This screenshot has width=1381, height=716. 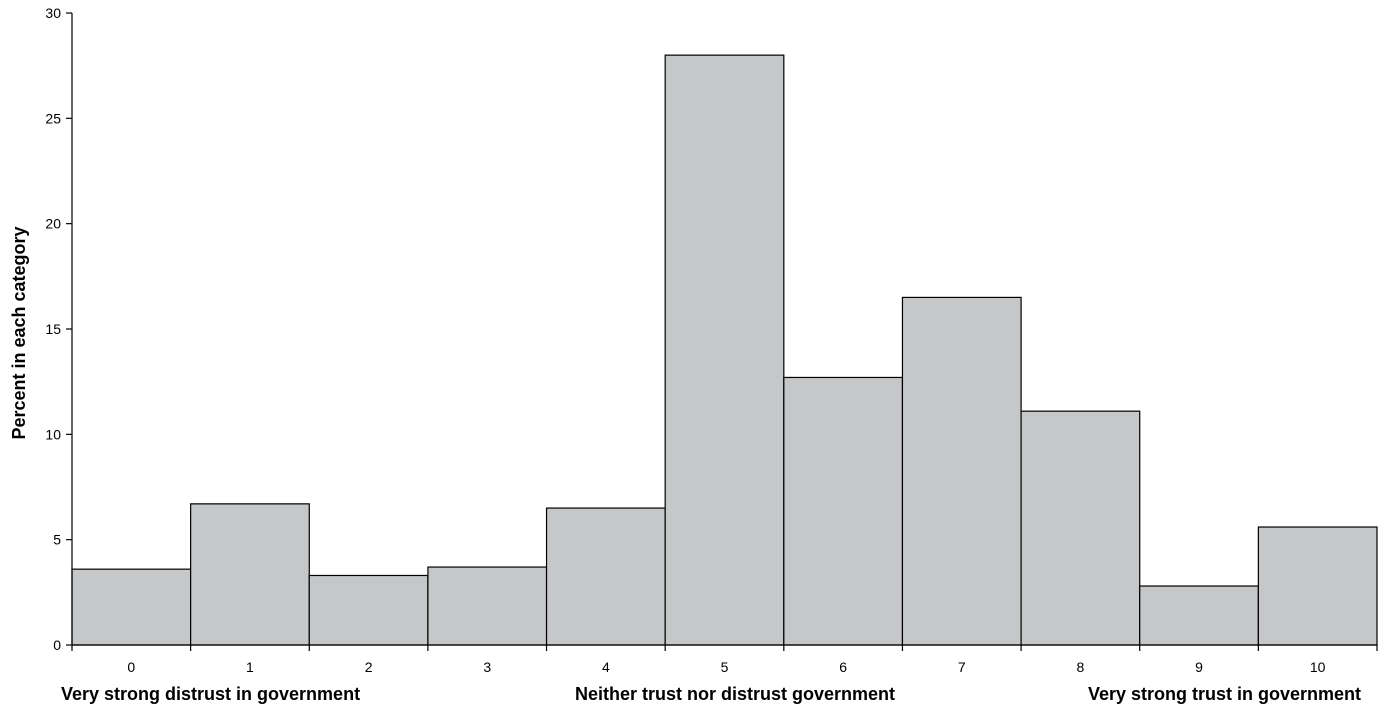 I want to click on scale-label-right: Very strong trust in government, so click(x=1224, y=694).